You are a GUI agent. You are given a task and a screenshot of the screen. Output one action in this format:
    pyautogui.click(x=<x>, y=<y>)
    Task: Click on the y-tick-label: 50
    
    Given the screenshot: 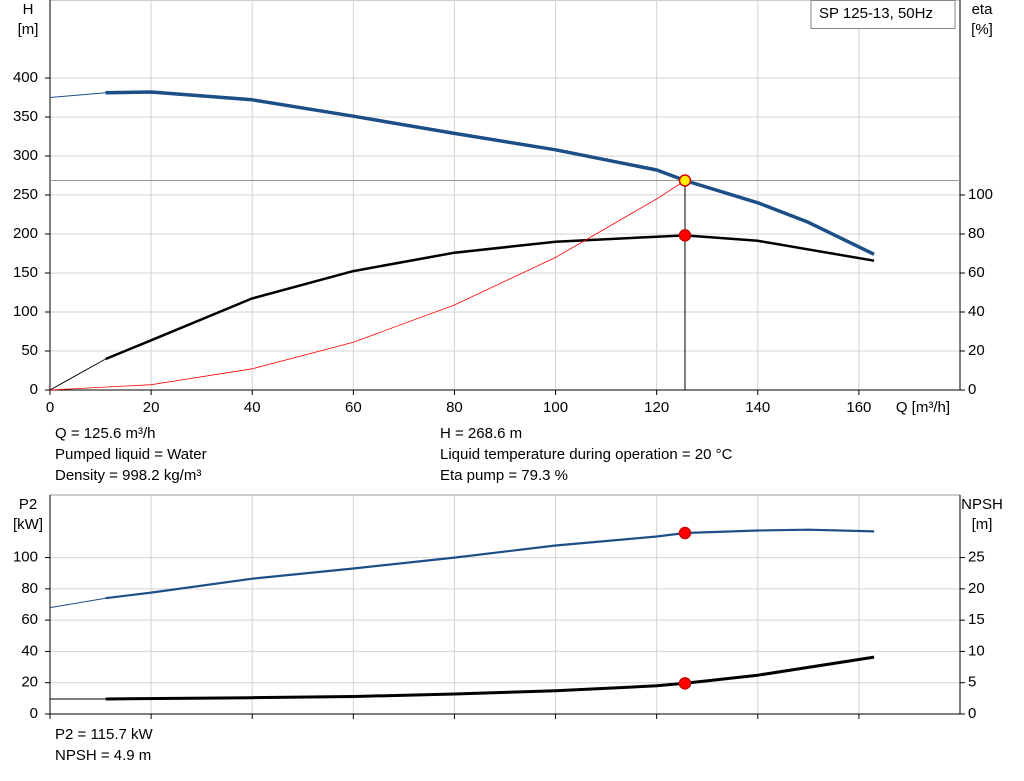 What is the action you would take?
    pyautogui.click(x=29, y=350)
    